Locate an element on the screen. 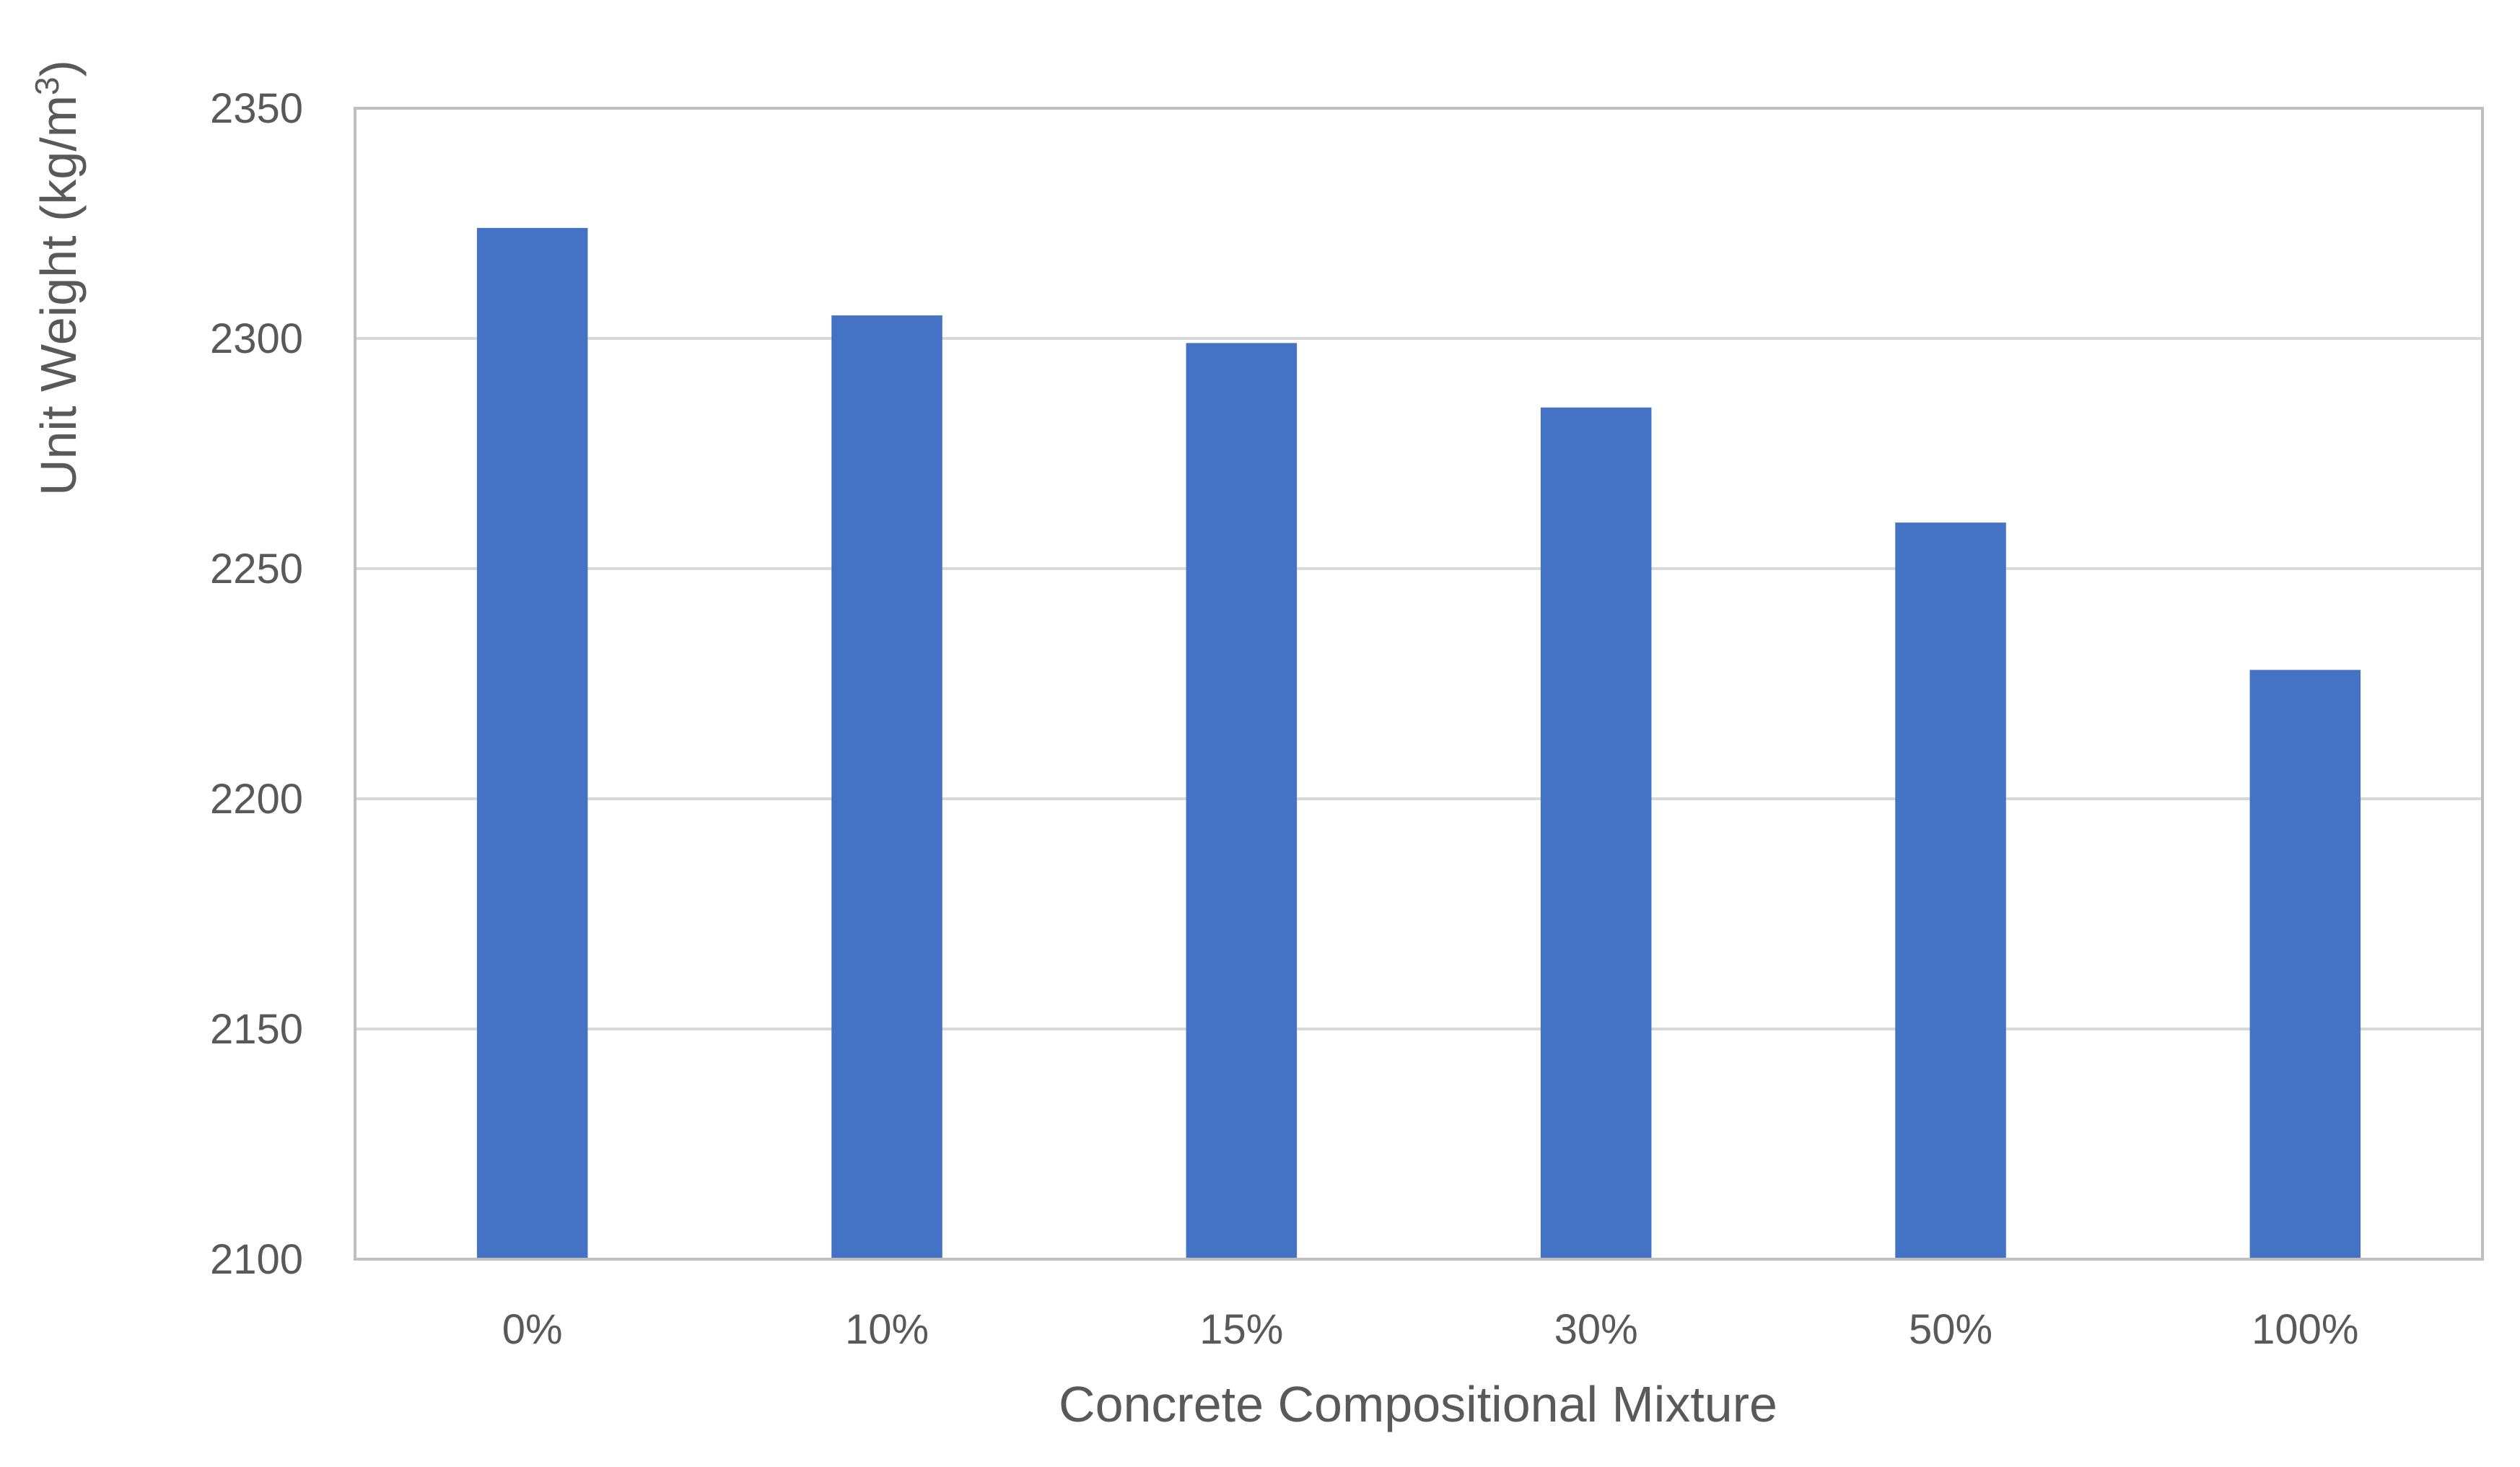 The image size is (2520, 1467). x-tick-label: 100% is located at coordinates (2305, 1329).